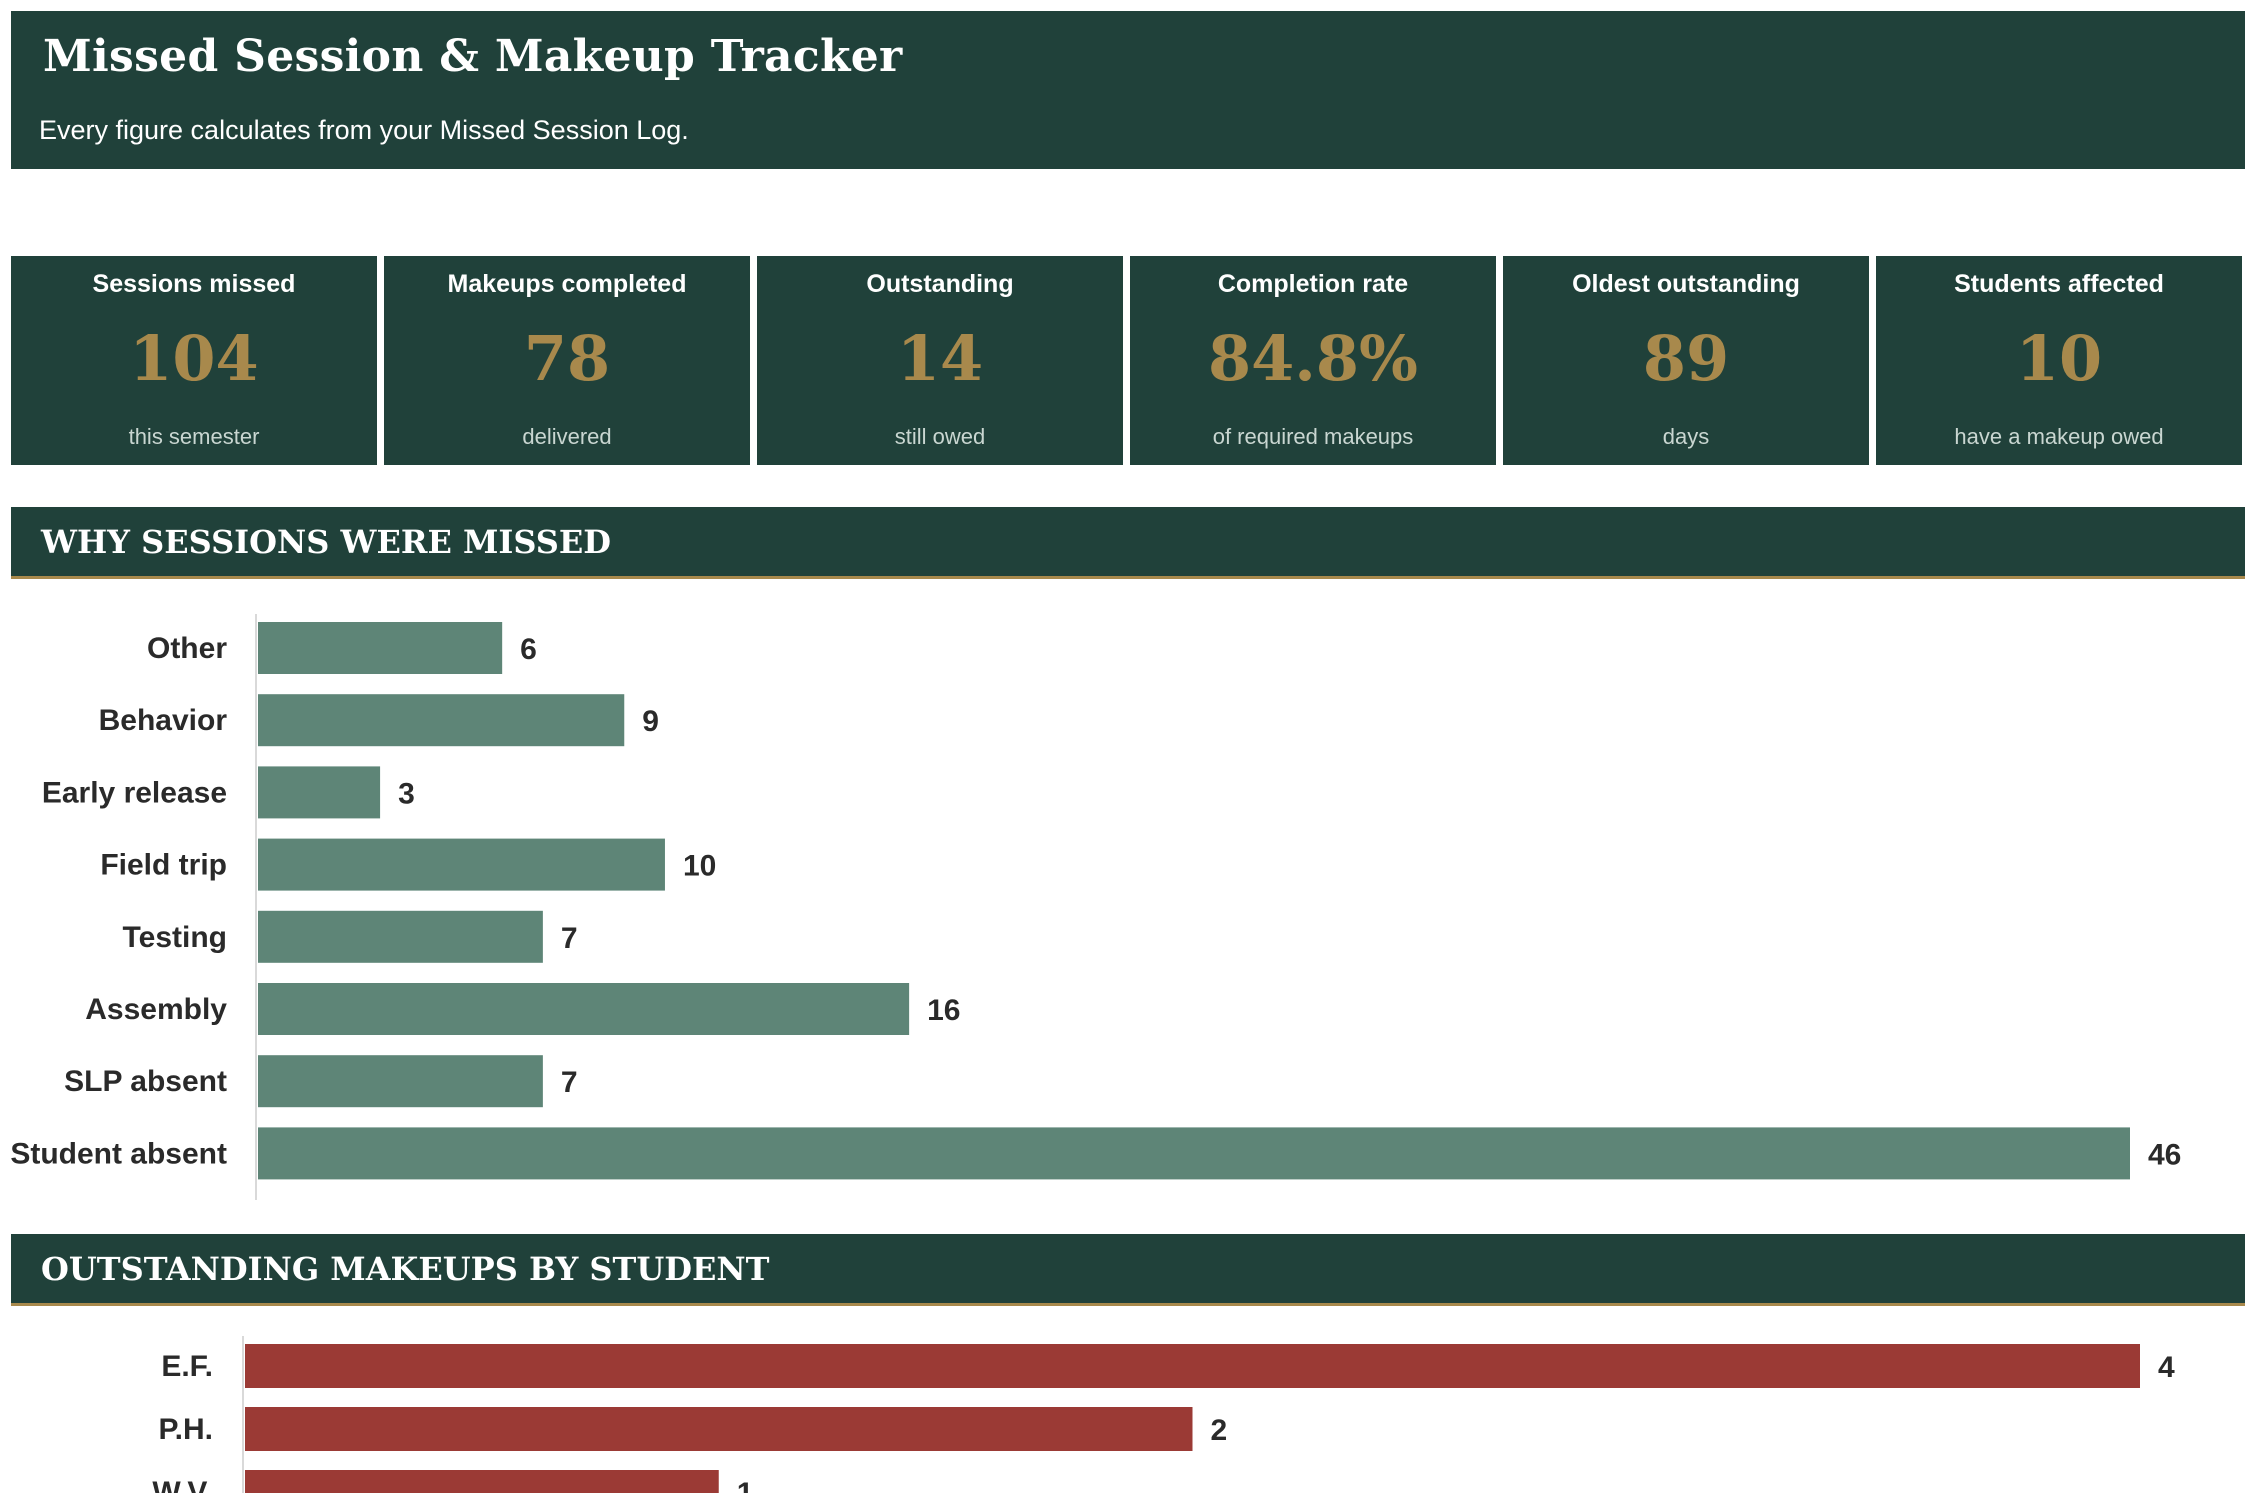 The width and height of the screenshot is (2255, 1493). I want to click on kpi-card-makeups-completed: Makeups completed 78 delivered, so click(567, 360).